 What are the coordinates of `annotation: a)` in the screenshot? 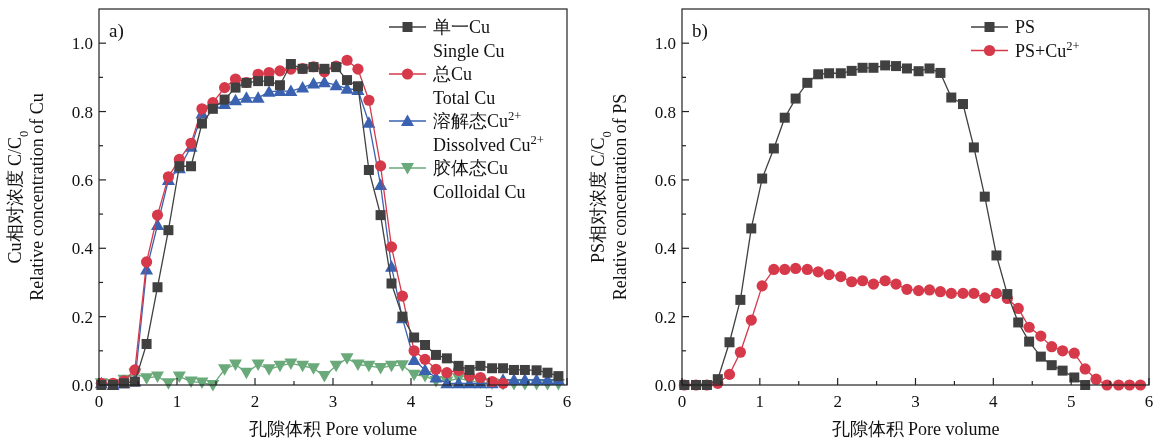 It's located at (116, 31).